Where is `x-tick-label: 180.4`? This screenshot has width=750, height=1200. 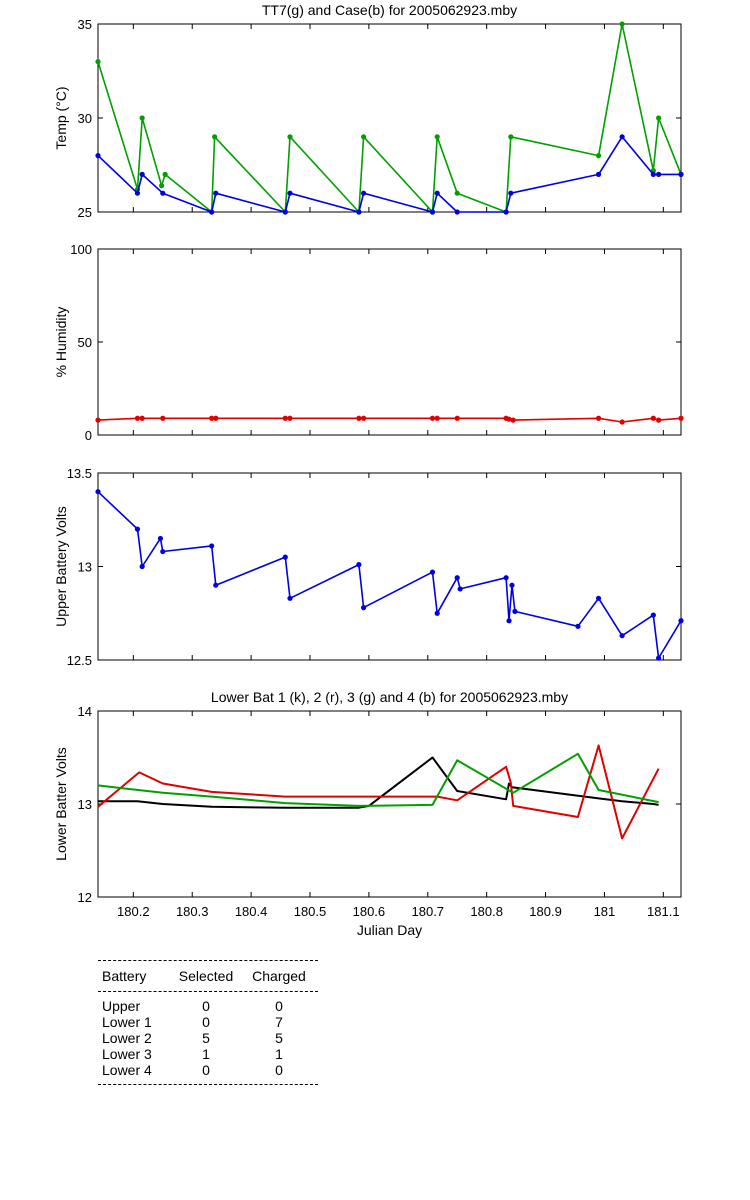 x-tick-label: 180.4 is located at coordinates (251, 911).